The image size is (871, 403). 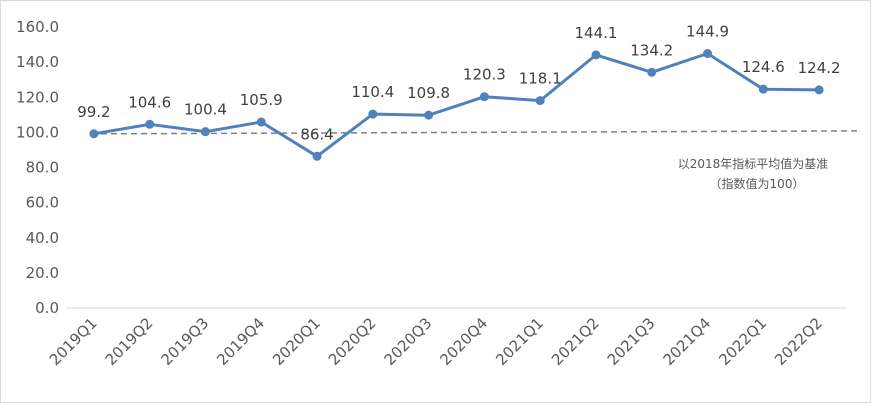 I want to click on y-tick-label: 160.0, so click(x=37, y=27).